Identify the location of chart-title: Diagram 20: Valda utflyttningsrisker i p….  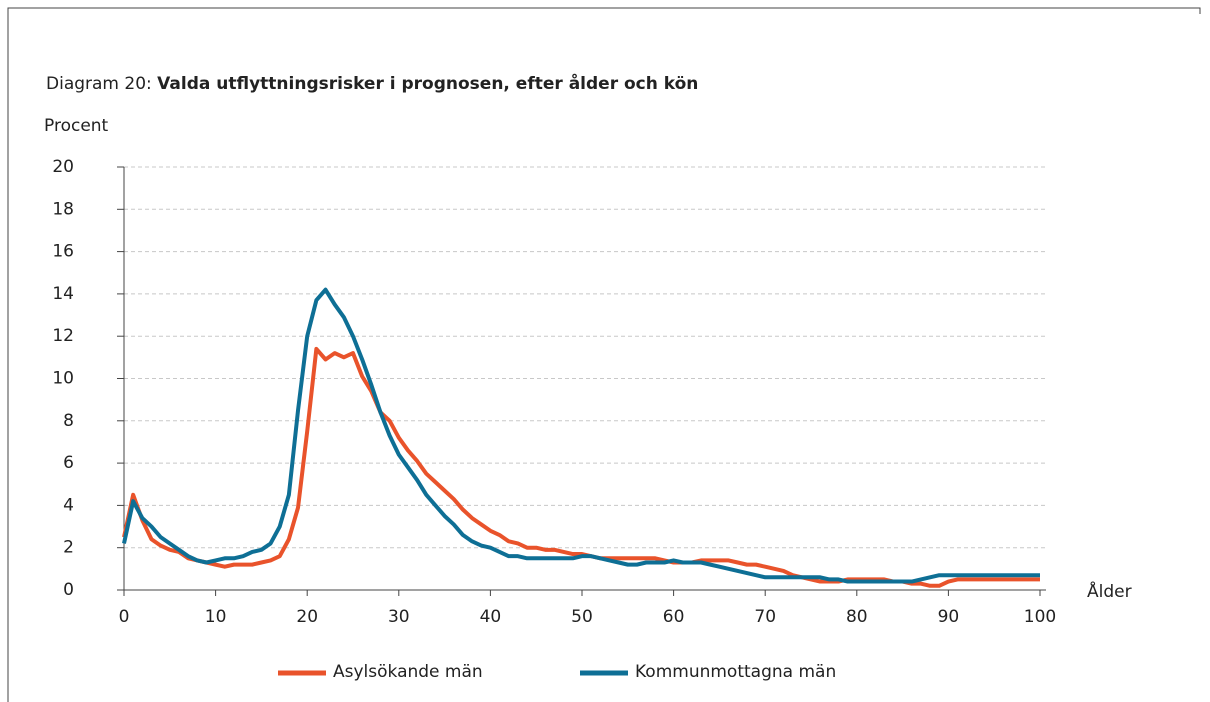
(372, 83).